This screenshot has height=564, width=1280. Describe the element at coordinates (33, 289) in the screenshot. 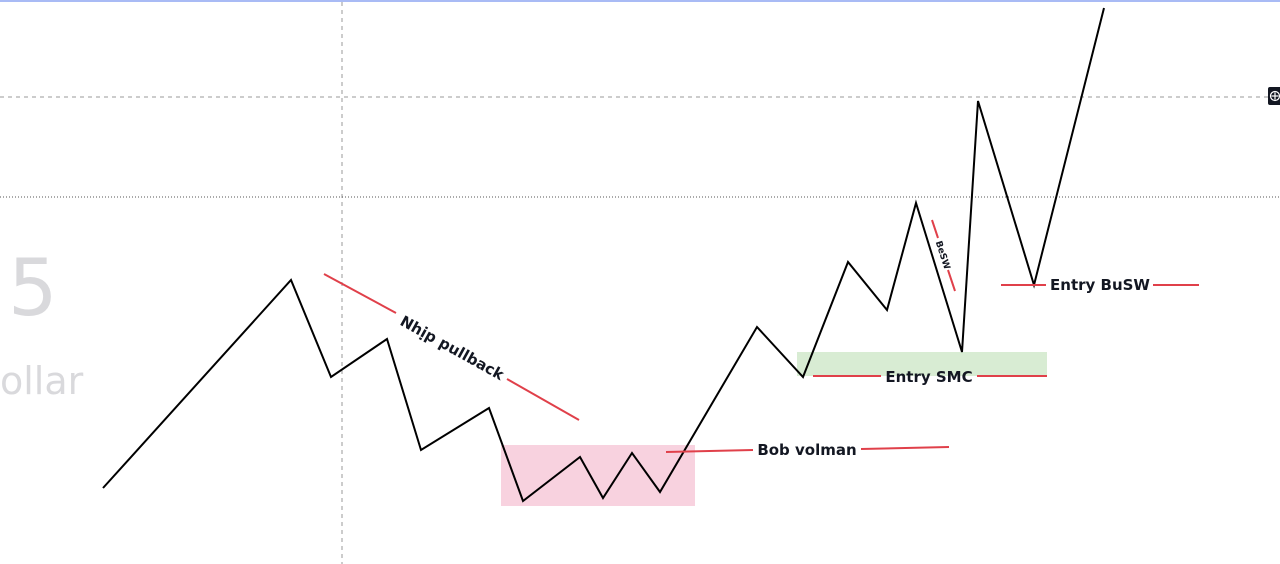

I see `watermark-number: 5` at that location.